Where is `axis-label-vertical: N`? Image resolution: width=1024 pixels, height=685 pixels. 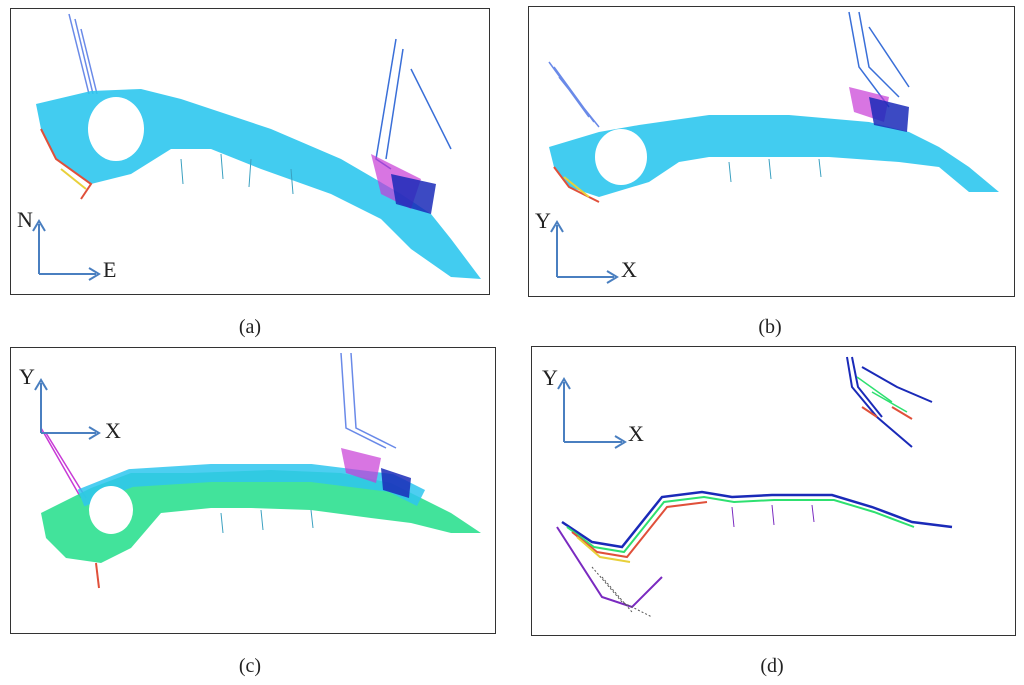
axis-label-vertical: N is located at coordinates (25, 219).